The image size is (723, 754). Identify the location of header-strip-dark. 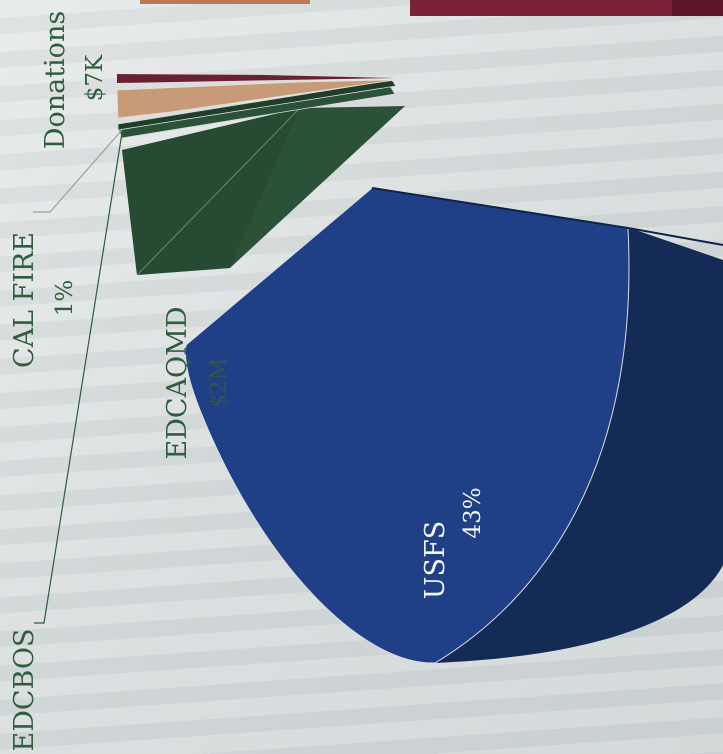
(697, 8).